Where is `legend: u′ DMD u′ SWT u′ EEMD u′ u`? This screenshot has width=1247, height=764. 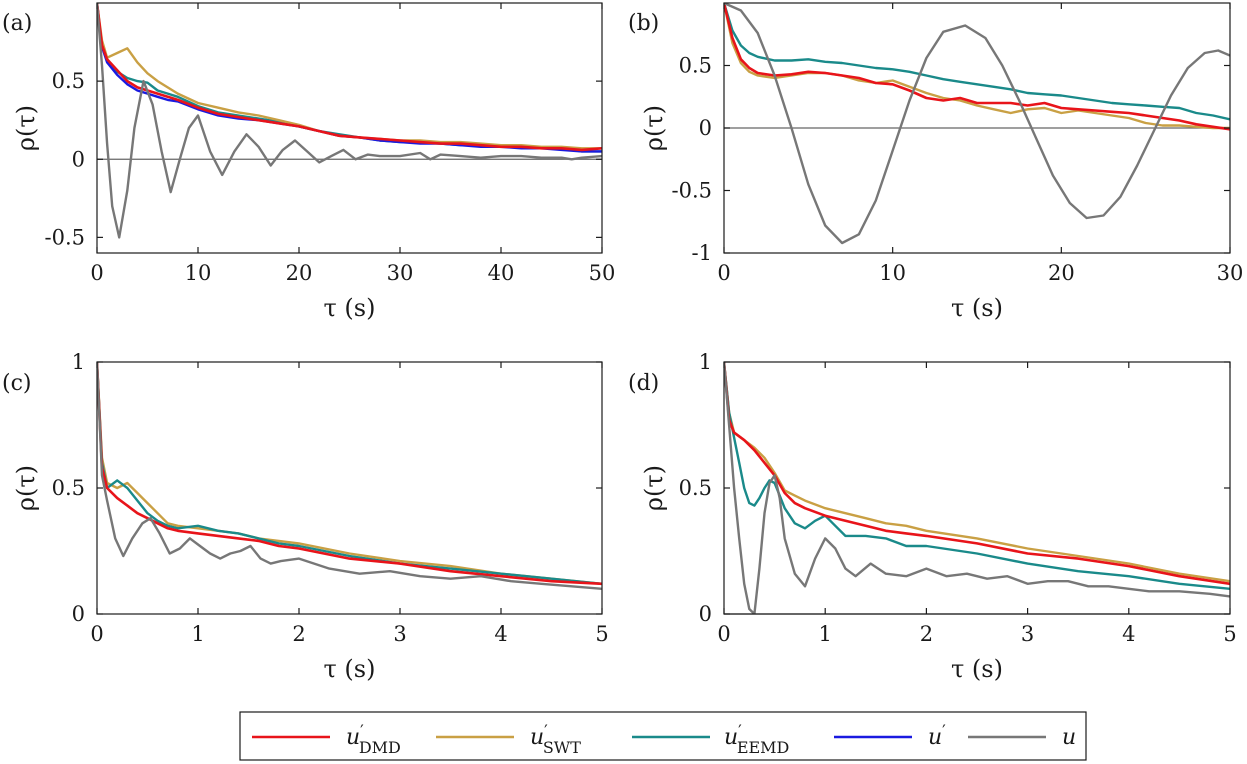 legend: u′ DMD u′ SWT u′ EEMD u′ u is located at coordinates (663, 736).